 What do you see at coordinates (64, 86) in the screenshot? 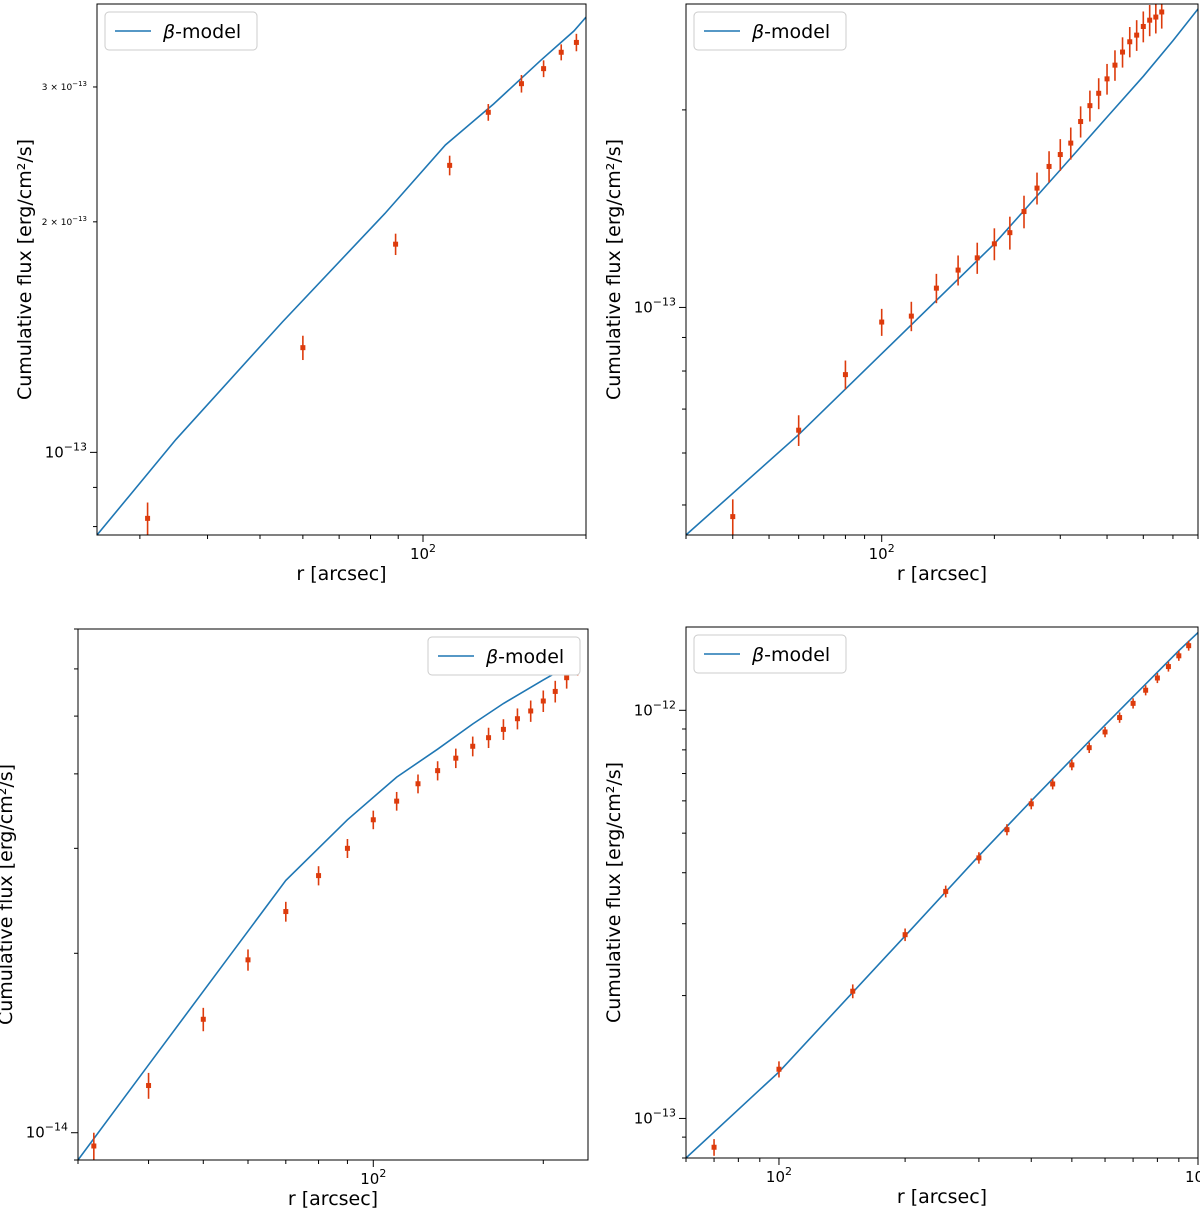
I see `y-tick-label: 3 × 10⁻¹³` at bounding box center [64, 86].